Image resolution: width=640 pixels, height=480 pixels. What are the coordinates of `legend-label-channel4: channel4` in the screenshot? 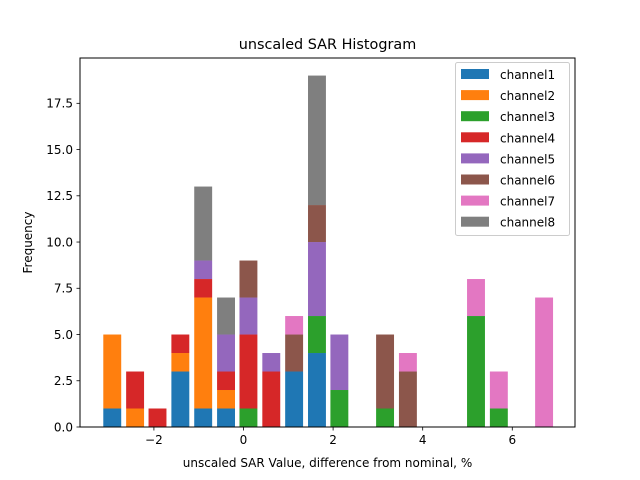 It's located at (527, 138).